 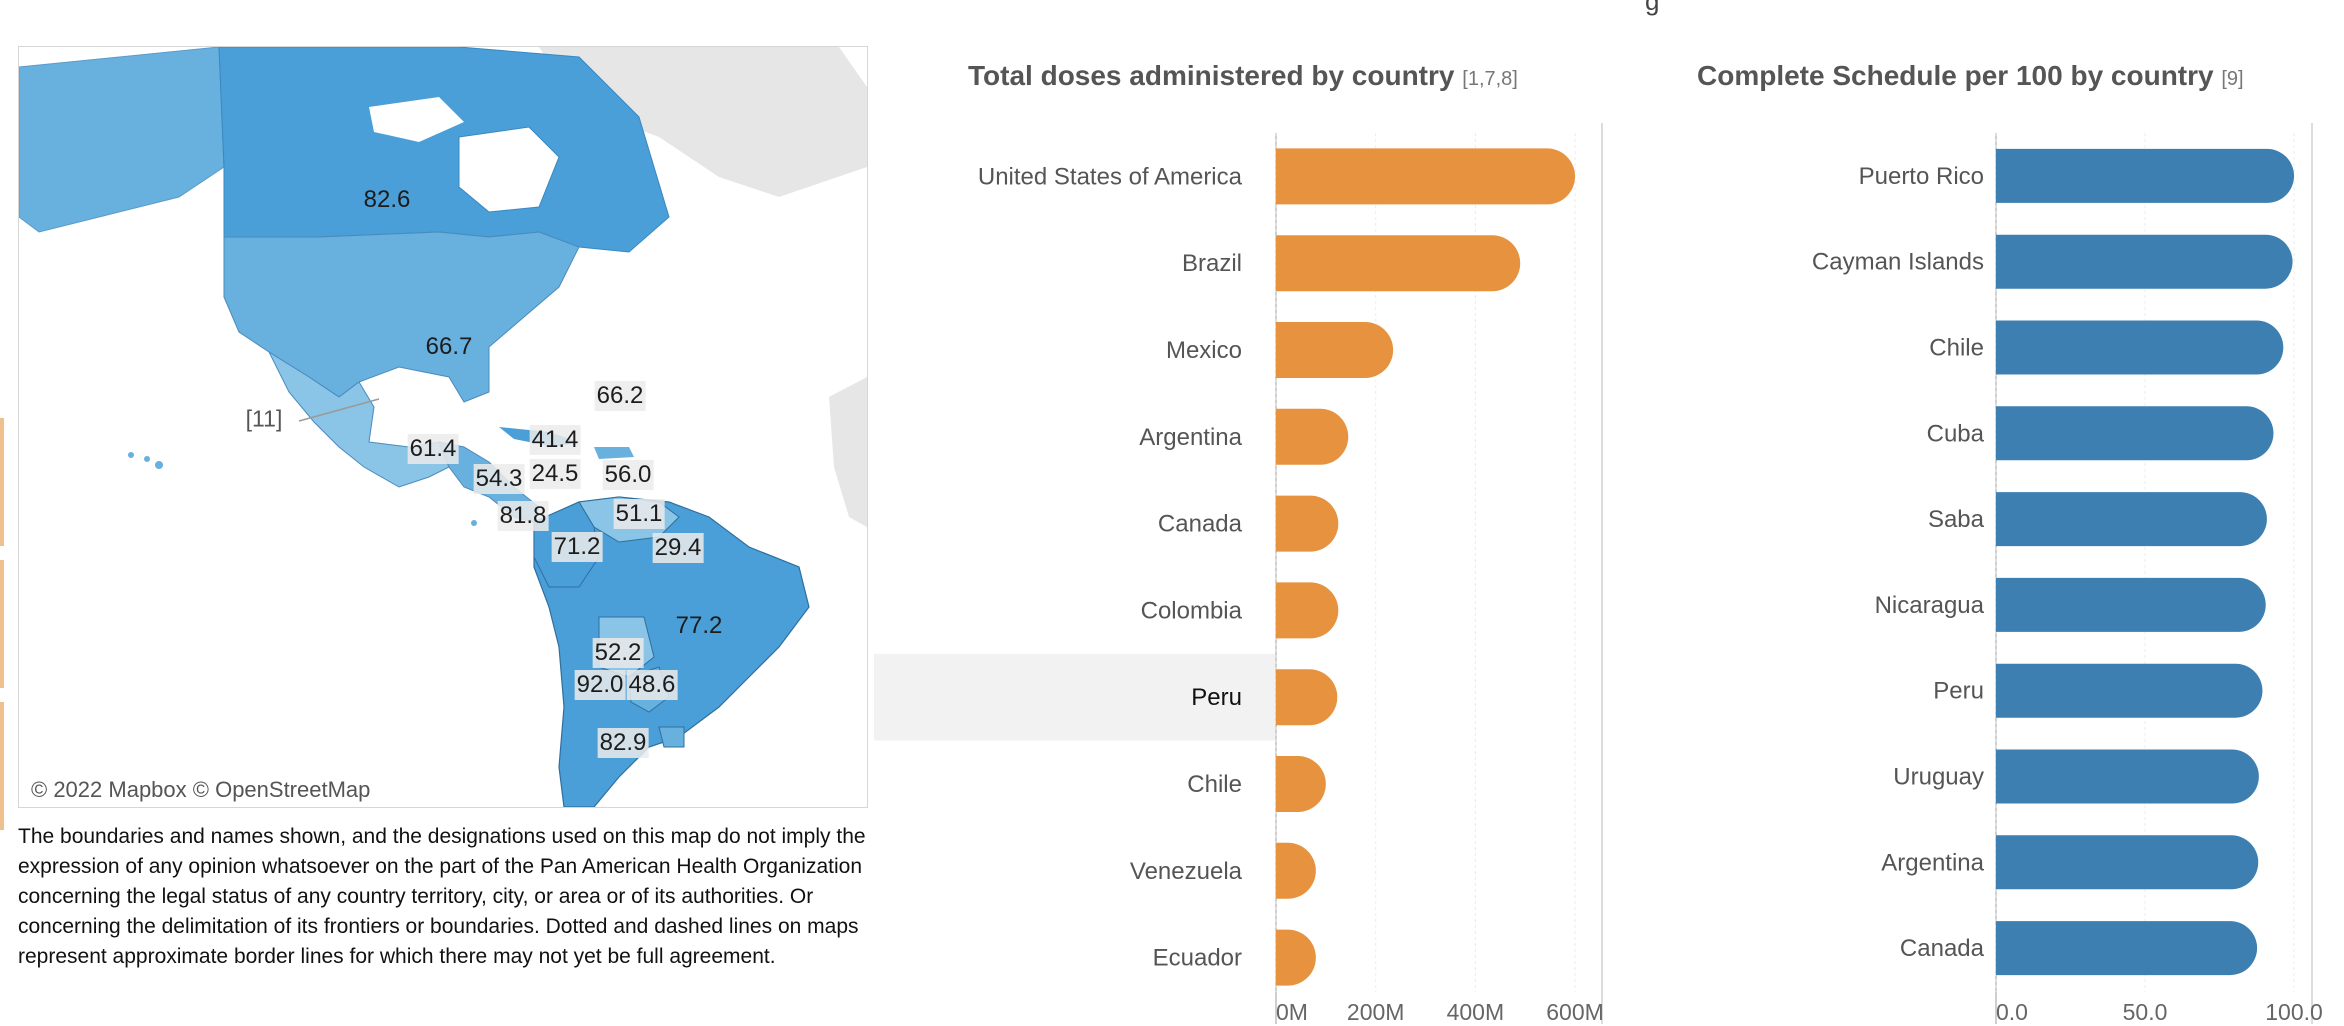 I want to click on map-value-label: 77.2, so click(x=699, y=625).